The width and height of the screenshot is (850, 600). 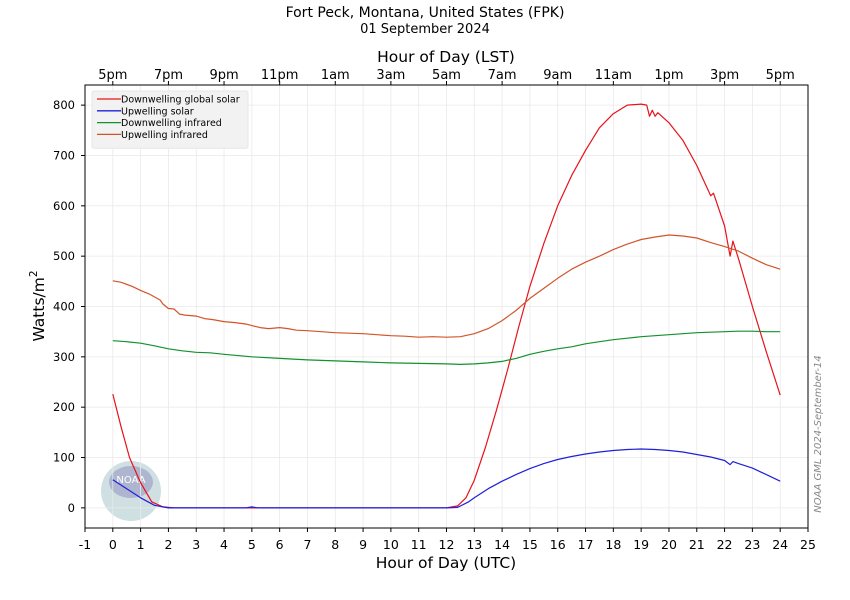 What do you see at coordinates (391, 544) in the screenshot?
I see `x-tick-label: 10` at bounding box center [391, 544].